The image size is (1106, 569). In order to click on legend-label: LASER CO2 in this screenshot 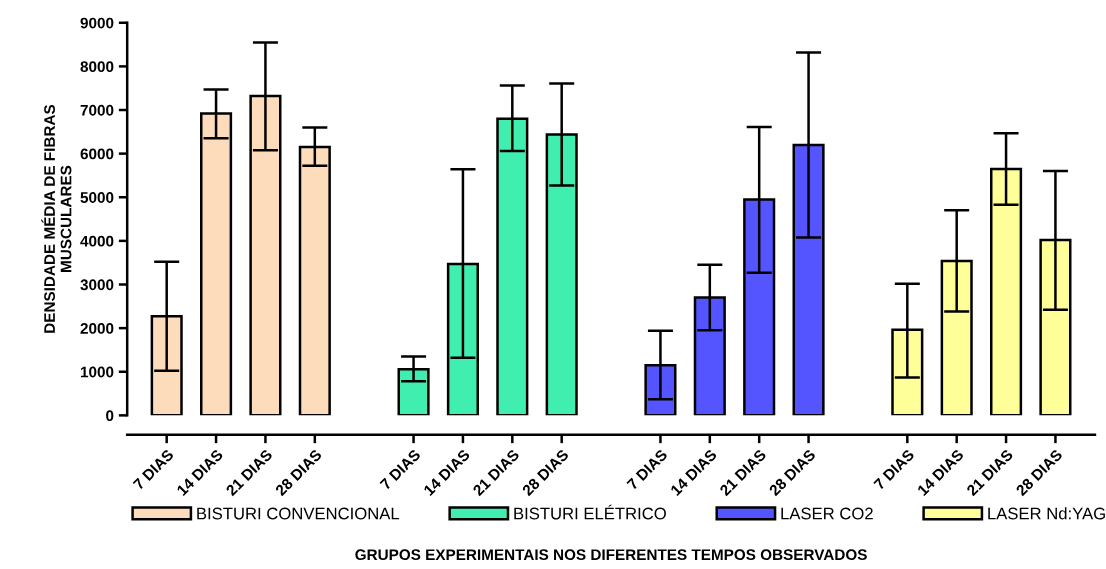, I will do `click(827, 513)`.